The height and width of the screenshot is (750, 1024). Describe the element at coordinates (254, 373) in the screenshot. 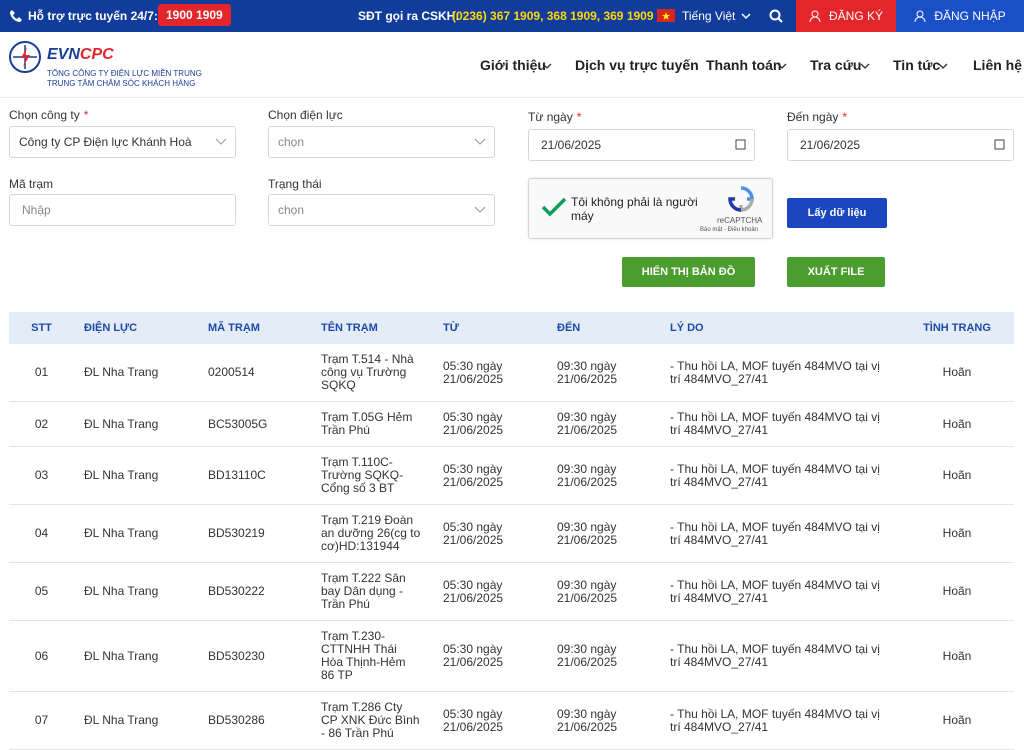

I see `table-cell: 0200514` at that location.